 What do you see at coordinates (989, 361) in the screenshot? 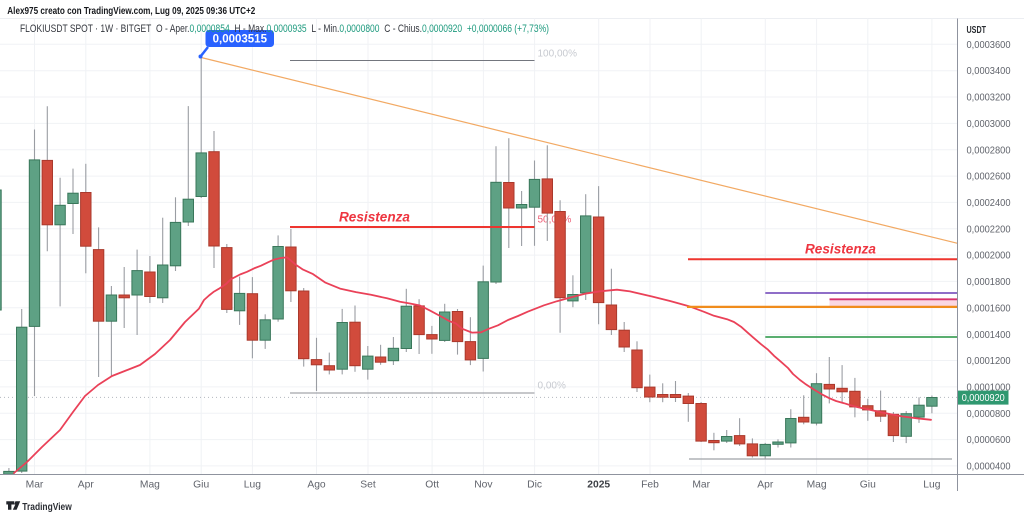
I see `svg-text: 0,0001200` at bounding box center [989, 361].